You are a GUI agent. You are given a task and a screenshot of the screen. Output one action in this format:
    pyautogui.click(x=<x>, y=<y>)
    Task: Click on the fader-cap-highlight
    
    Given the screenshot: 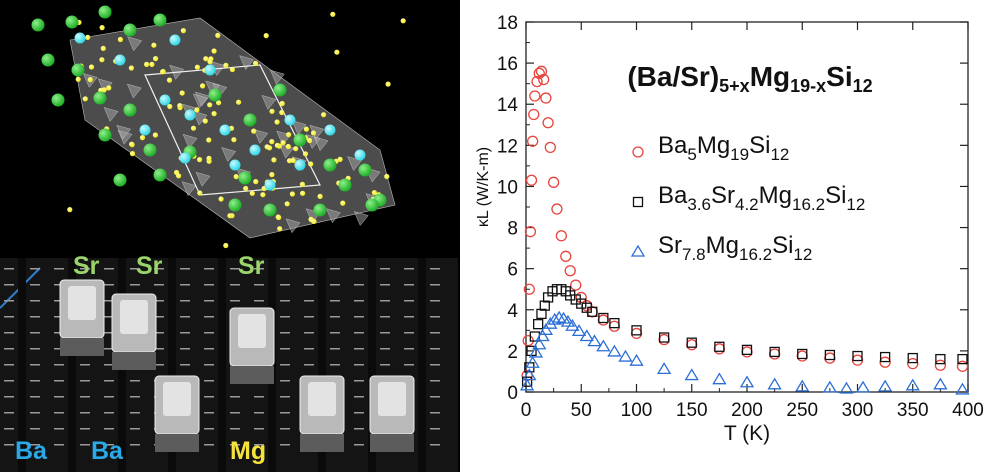 What is the action you would take?
    pyautogui.click(x=82, y=303)
    